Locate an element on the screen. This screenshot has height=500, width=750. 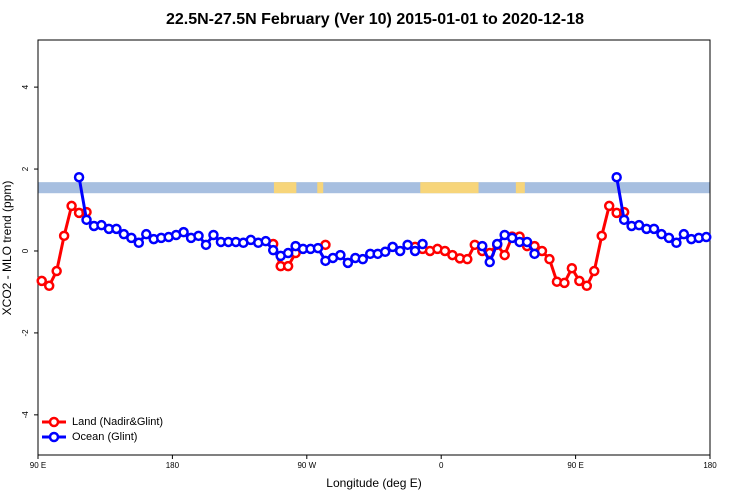
x-axis-label: Longitude (deg E) is located at coordinates (373, 483).